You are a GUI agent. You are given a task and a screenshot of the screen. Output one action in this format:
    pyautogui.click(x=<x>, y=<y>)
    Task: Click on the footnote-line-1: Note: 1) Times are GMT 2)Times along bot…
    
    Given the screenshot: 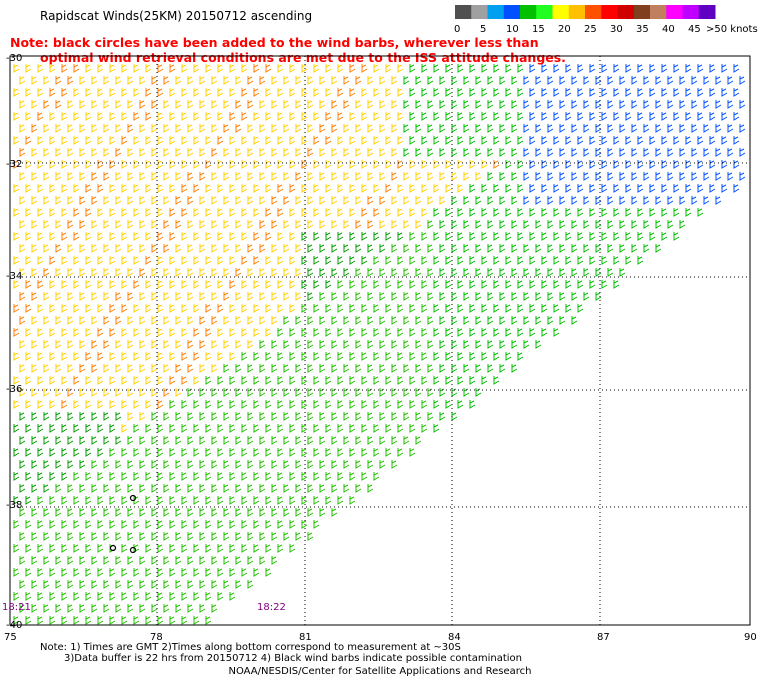 What is the action you would take?
    pyautogui.click(x=250, y=647)
    